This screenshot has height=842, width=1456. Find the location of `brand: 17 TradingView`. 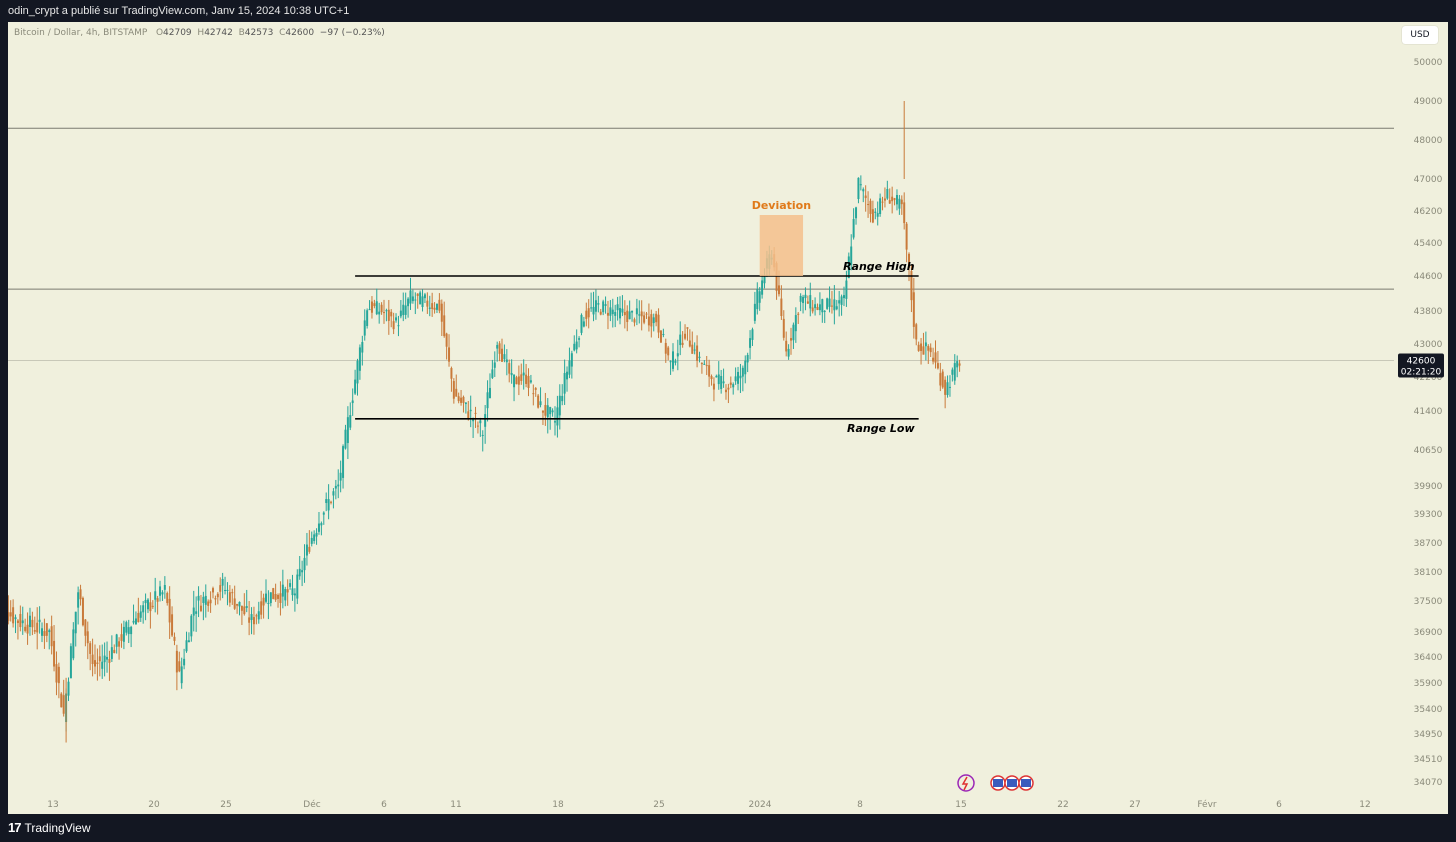

brand: 17 TradingView is located at coordinates (49, 828).